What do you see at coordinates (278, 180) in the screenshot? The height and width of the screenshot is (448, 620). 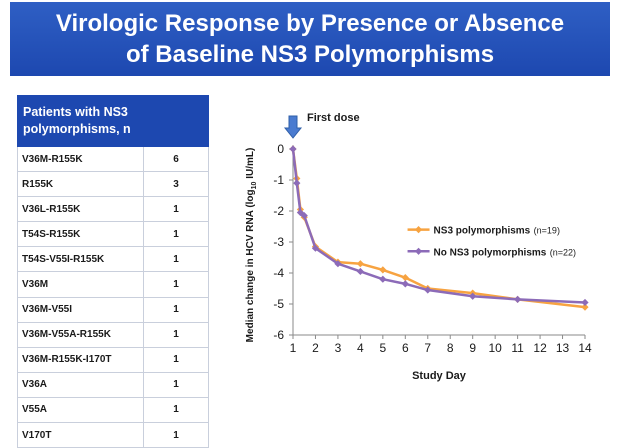 I see `y-tick-label: -1` at bounding box center [278, 180].